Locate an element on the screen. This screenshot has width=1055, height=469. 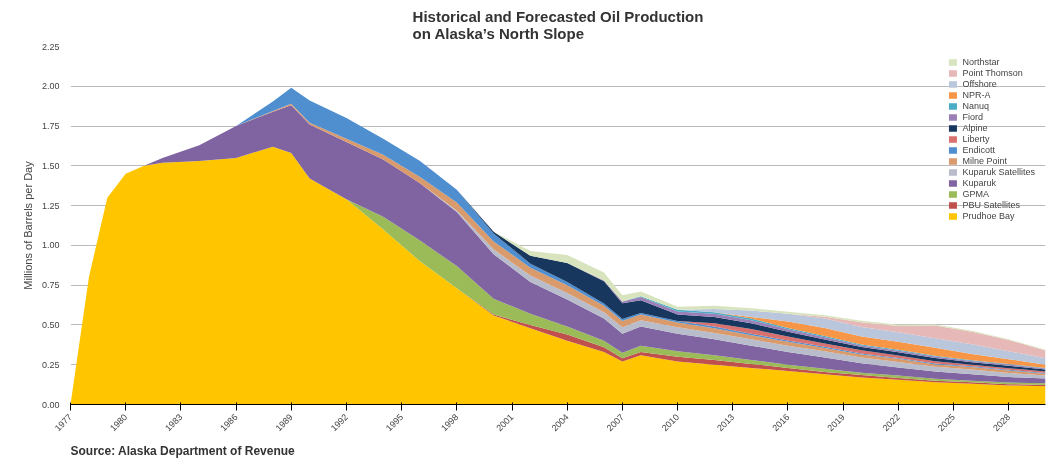
y-tick-label: 1.75 is located at coordinates (50, 126).